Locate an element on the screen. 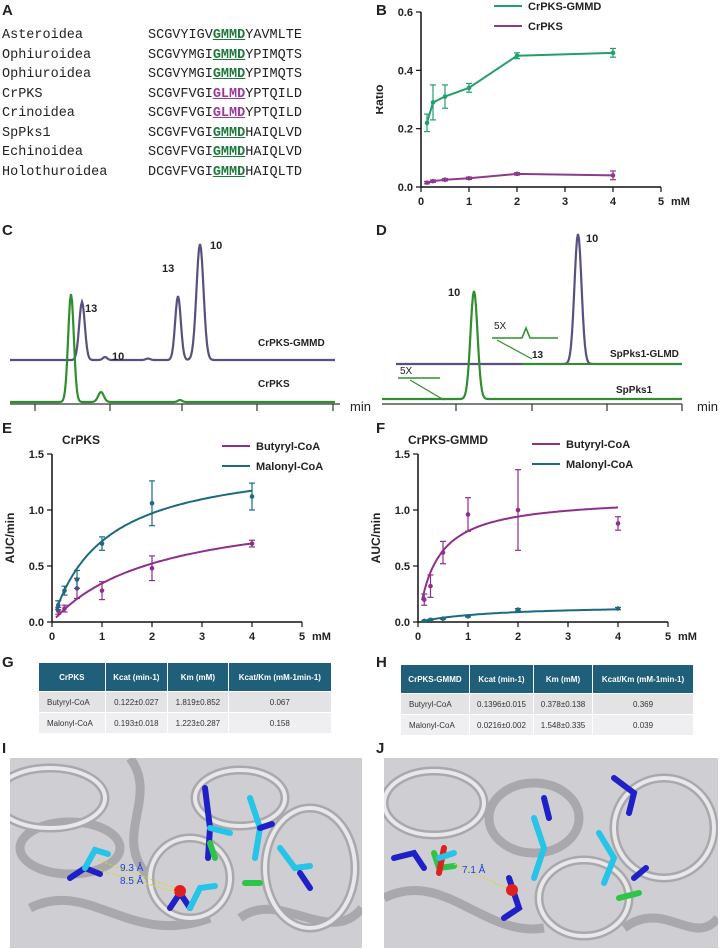 The image size is (722, 949). x-tick-label: 2 is located at coordinates (152, 635).